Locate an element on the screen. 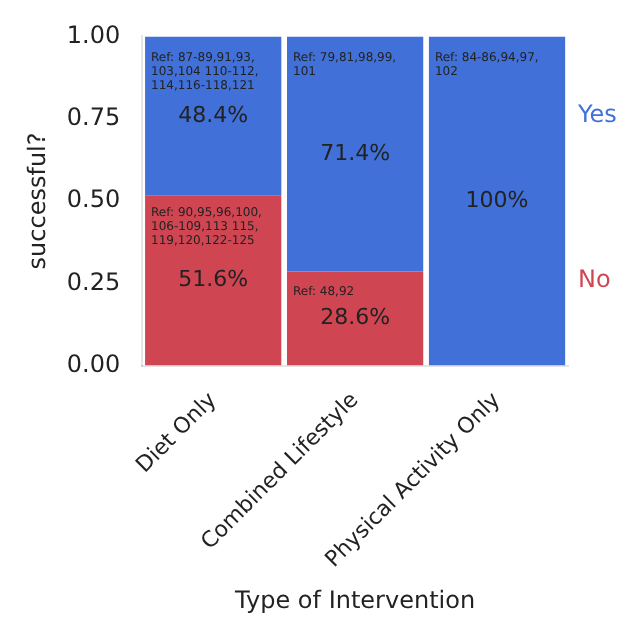 The height and width of the screenshot is (640, 640). data-label: 51.6% is located at coordinates (213, 279).